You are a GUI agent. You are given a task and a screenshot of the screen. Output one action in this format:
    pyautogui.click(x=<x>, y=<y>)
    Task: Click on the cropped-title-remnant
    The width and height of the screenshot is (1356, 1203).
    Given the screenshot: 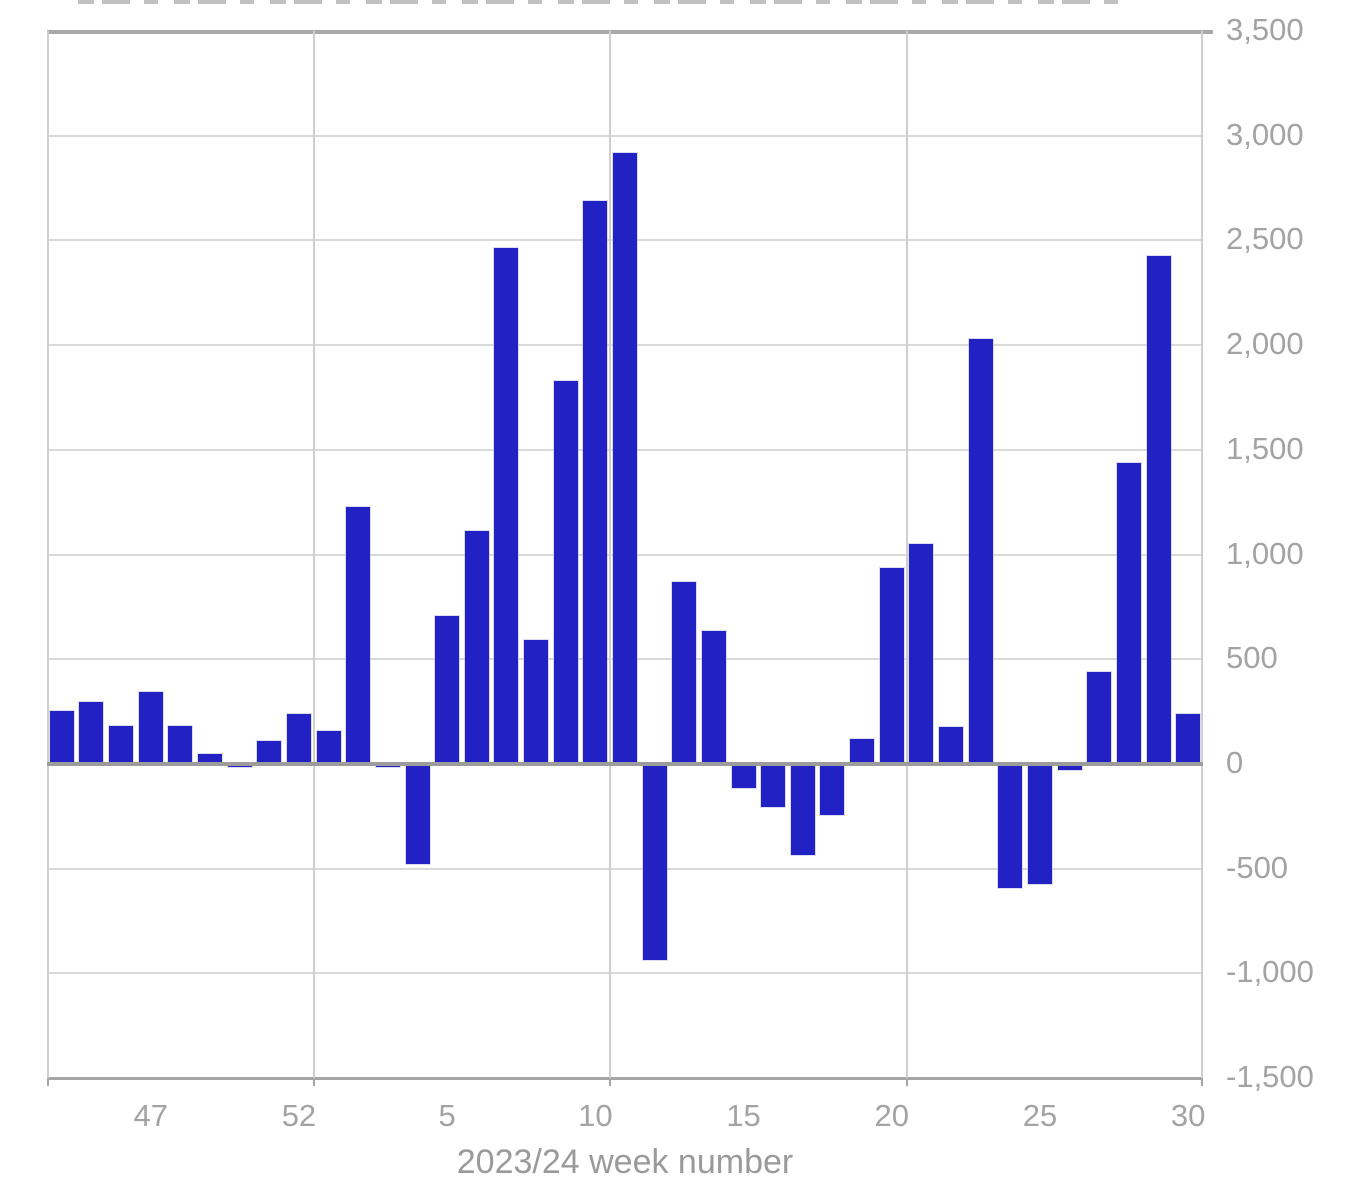 What is the action you would take?
    pyautogui.click(x=604, y=2)
    